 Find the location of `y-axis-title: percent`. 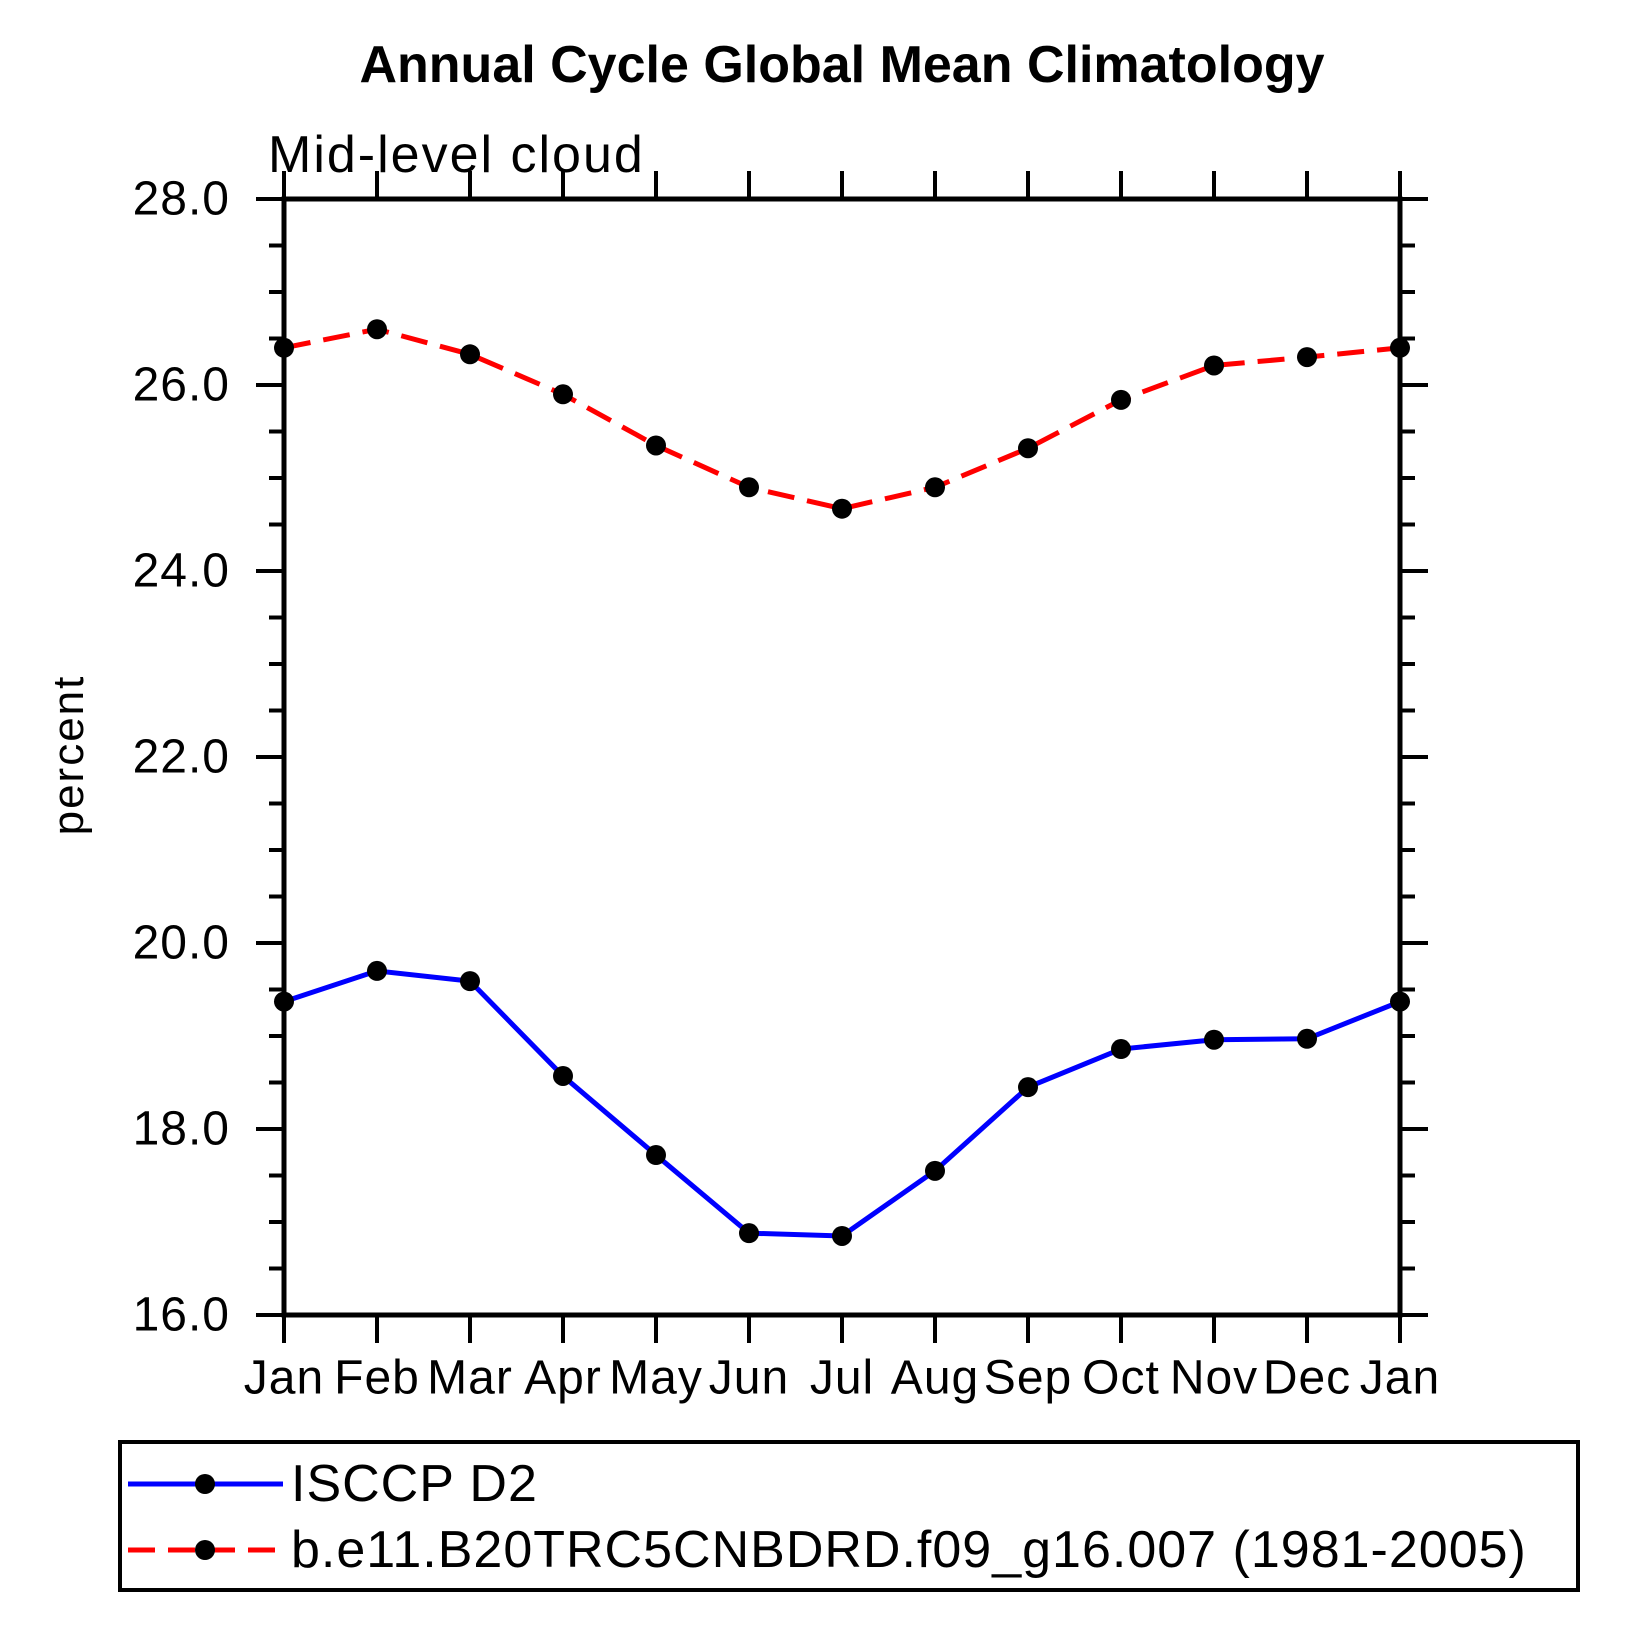

y-axis-title: percent is located at coordinates (68, 755).